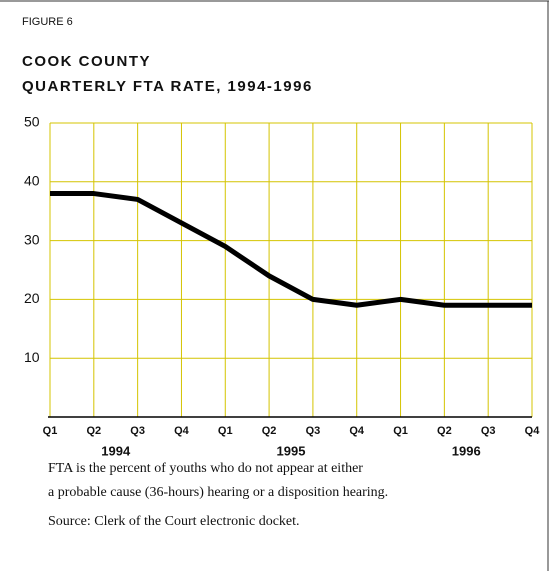 Image resolution: width=551 pixels, height=571 pixels. I want to click on y-tick-label: 10, so click(32, 357).